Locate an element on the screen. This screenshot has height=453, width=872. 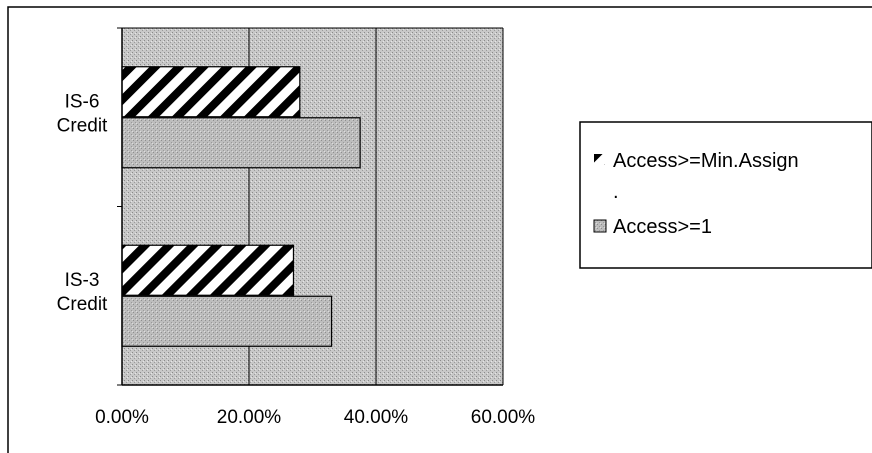
x-tick-label: 20.00% is located at coordinates (249, 417).